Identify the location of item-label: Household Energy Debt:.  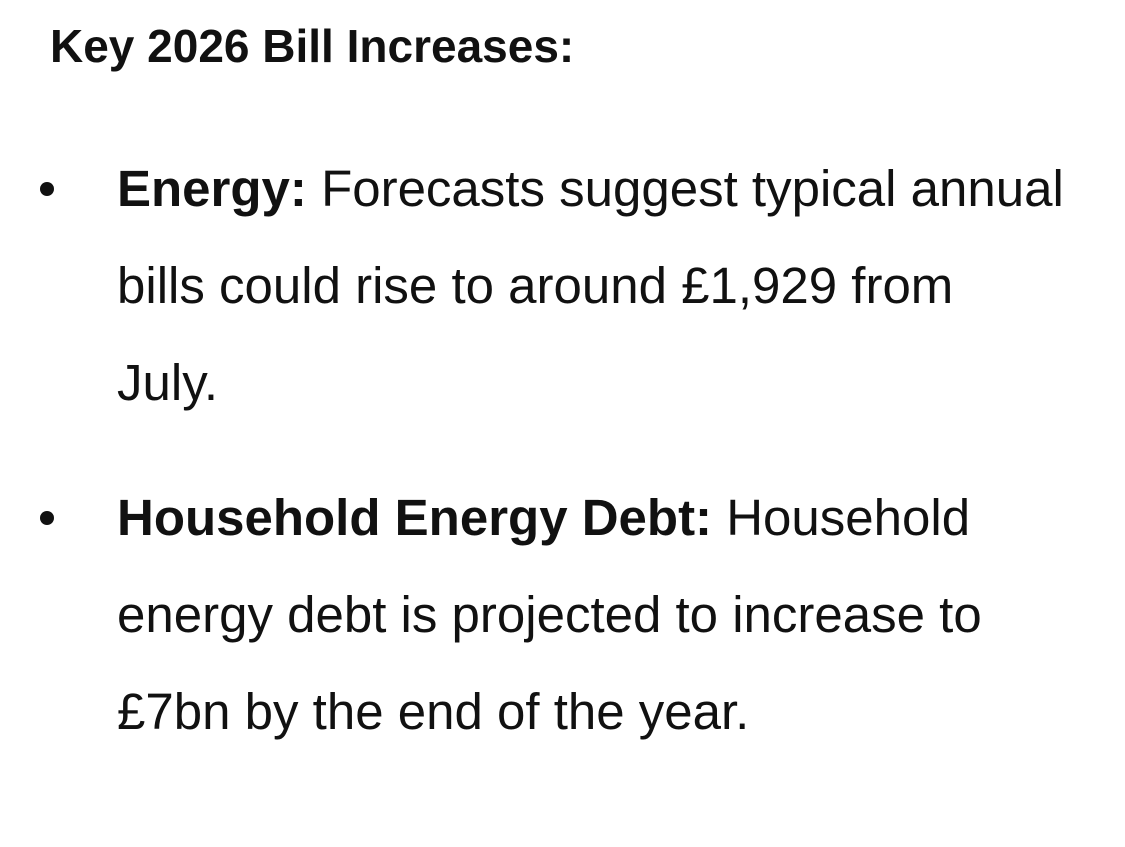
(415, 517).